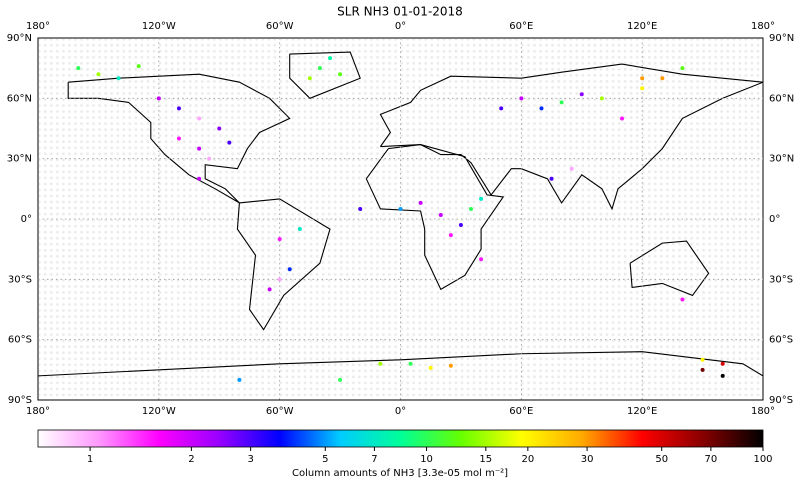 The image size is (800, 492). Describe the element at coordinates (711, 459) in the screenshot. I see `colorbar-tick-label: 70` at that location.